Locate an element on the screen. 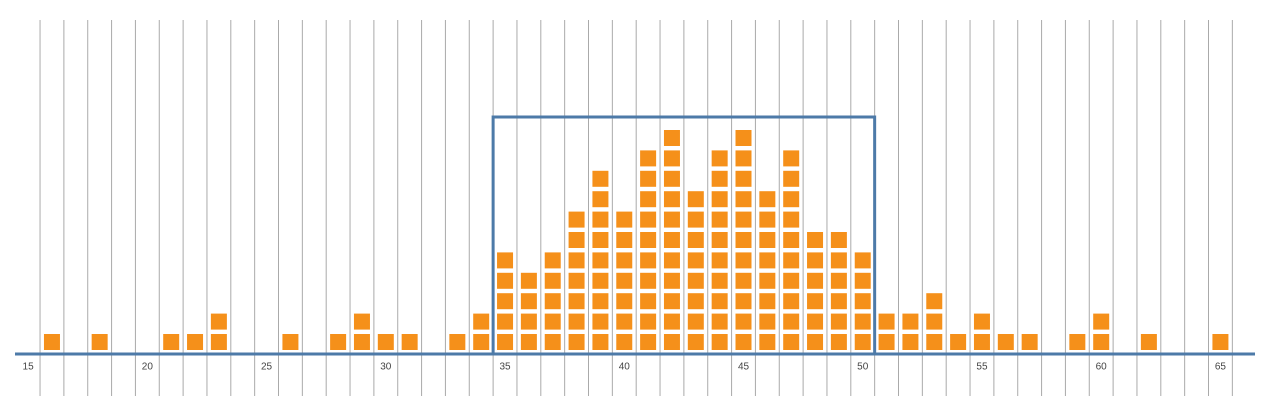 The height and width of the screenshot is (406, 1280). x-tick-label: 15 is located at coordinates (29, 367).